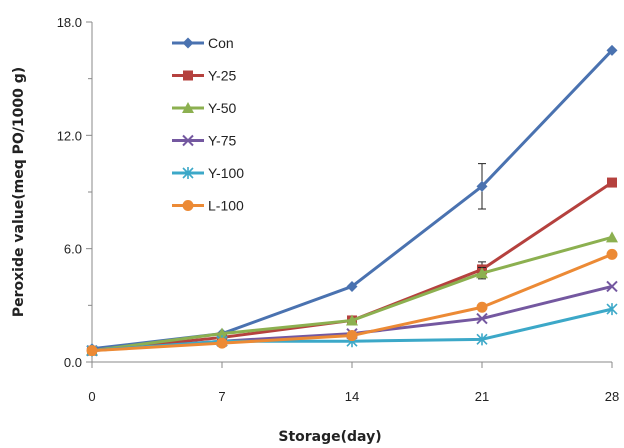 The width and height of the screenshot is (624, 448). What do you see at coordinates (208, 124) in the screenshot?
I see `legend: Con Y-25 Y-50 Y-75 Y-100 L-100` at bounding box center [208, 124].